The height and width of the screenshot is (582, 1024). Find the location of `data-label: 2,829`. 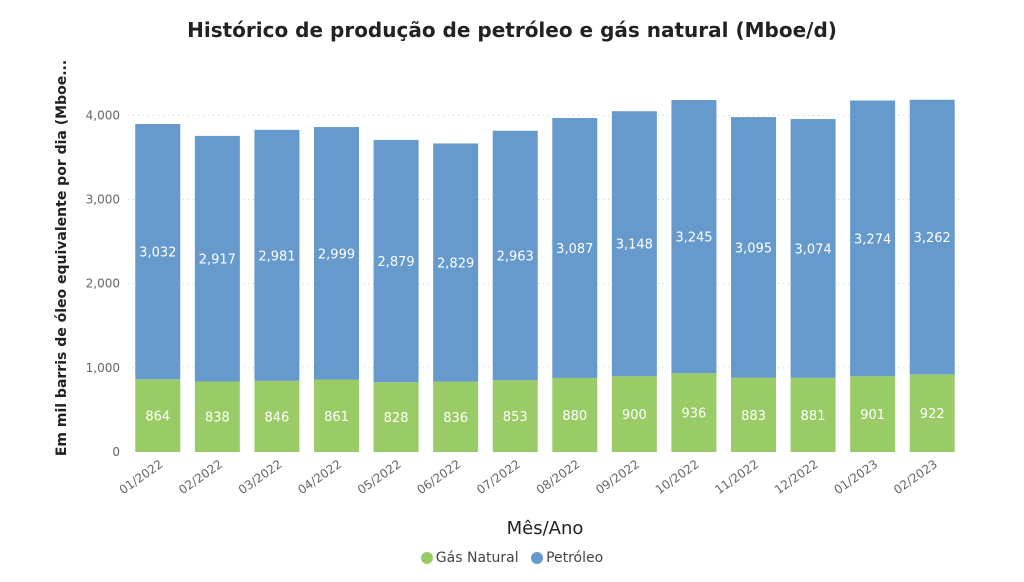

data-label: 2,829 is located at coordinates (455, 264).